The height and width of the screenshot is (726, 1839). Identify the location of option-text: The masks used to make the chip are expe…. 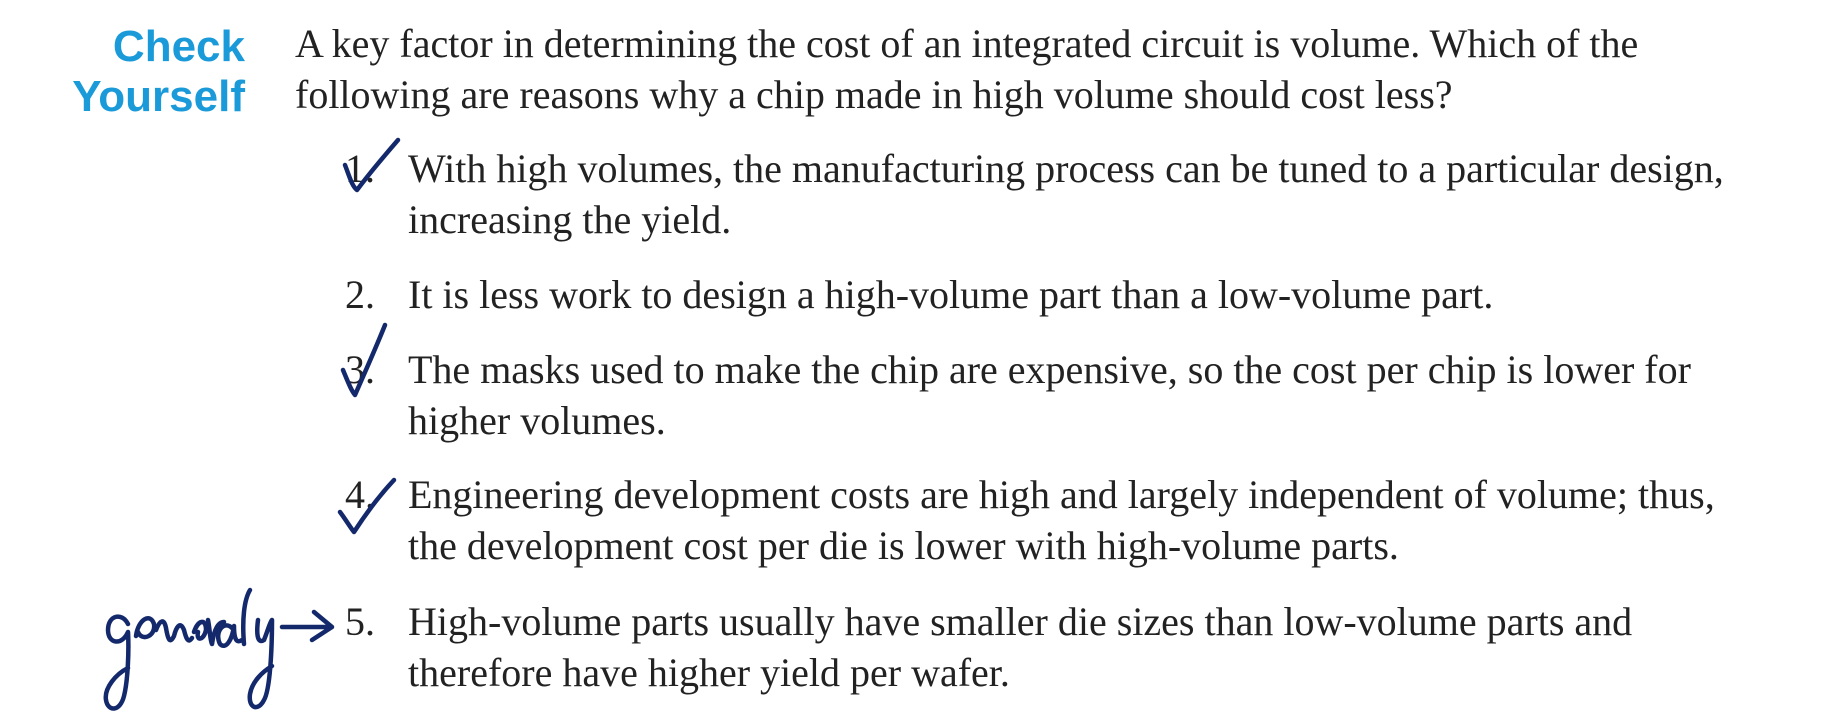
(1049, 395).